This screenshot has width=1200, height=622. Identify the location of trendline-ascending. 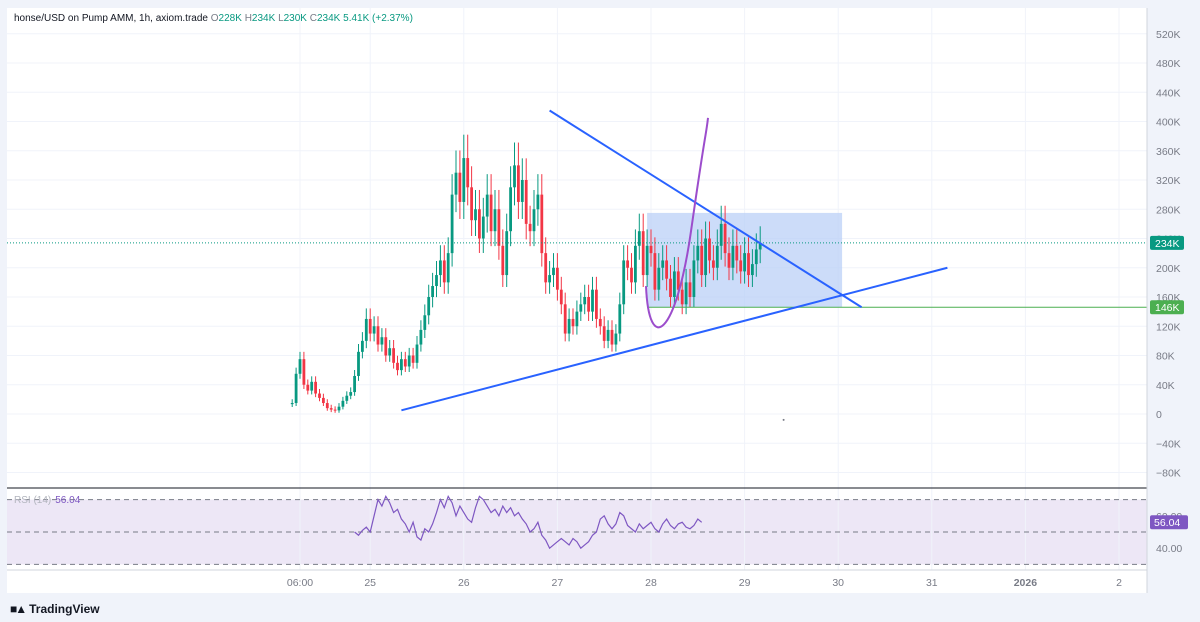
(674, 339).